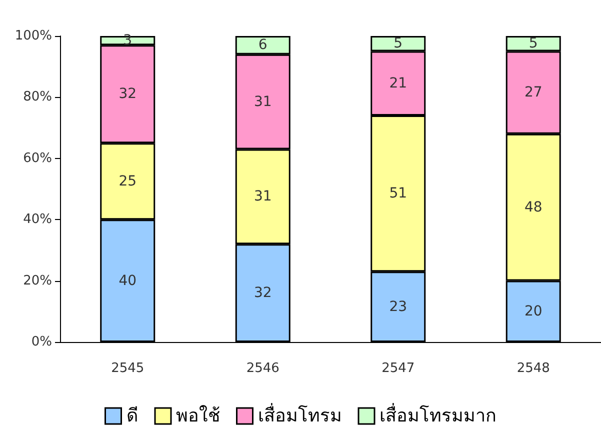  What do you see at coordinates (398, 306) in the screenshot?
I see `data-label: 23` at bounding box center [398, 306].